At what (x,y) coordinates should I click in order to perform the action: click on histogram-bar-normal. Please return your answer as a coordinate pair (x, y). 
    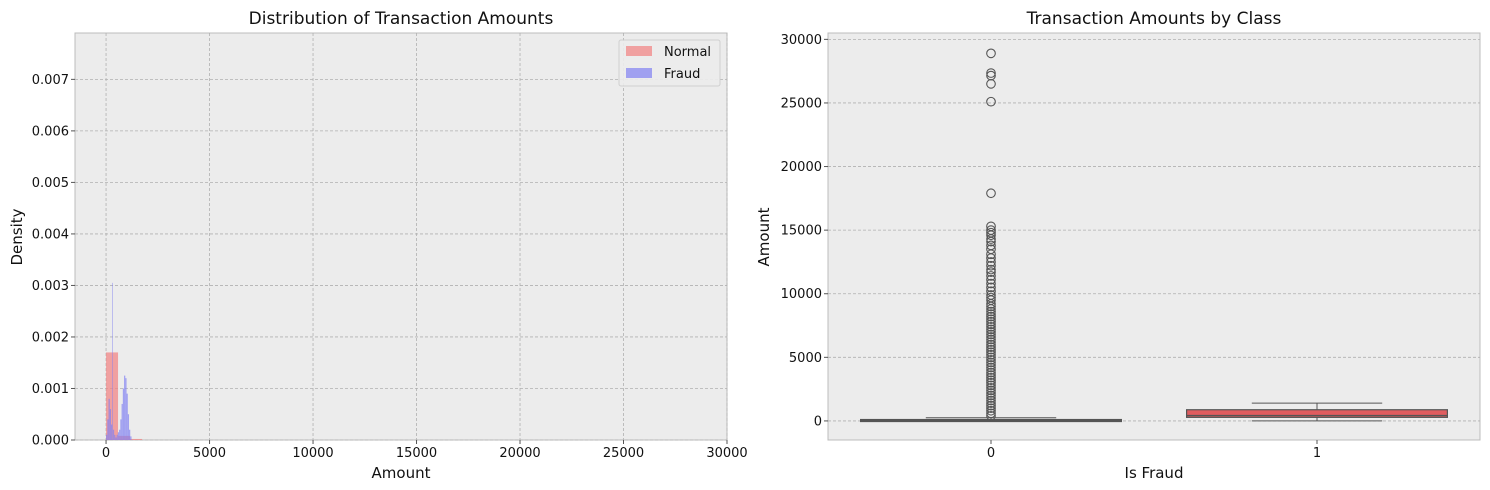
    Looking at the image, I should click on (136, 439).